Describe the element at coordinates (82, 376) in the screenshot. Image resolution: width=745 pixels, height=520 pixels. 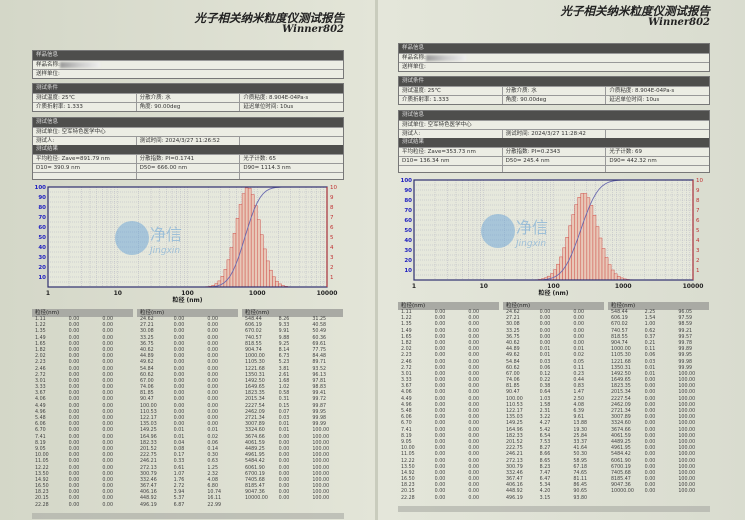
I see `table-row: 2.72 0.00 0.00` at that location.